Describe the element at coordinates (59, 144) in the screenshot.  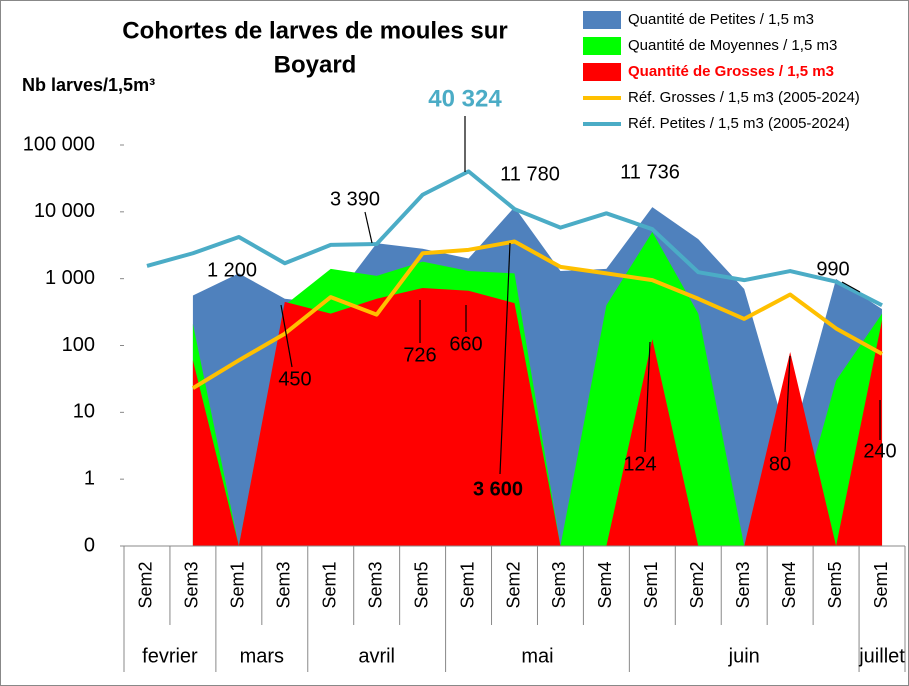
I see `y-tick-label: 100 000` at that location.